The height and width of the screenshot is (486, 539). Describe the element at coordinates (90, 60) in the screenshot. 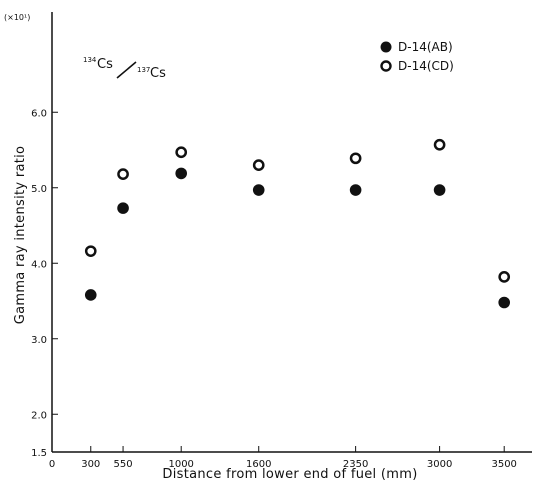

I see `ratio-iso1-mass: 134` at that location.